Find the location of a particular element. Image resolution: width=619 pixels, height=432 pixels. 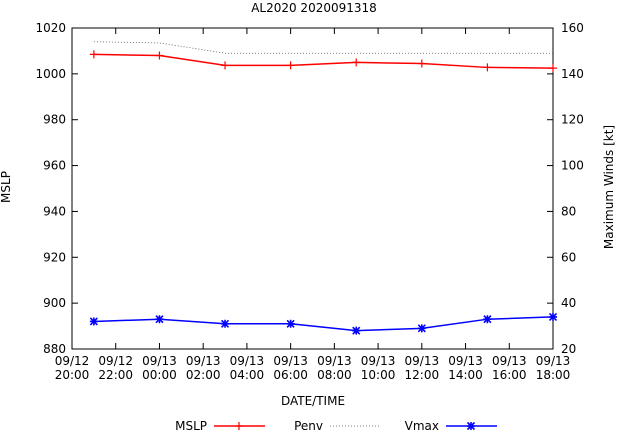

legend-marker-vmax is located at coordinates (471, 426).